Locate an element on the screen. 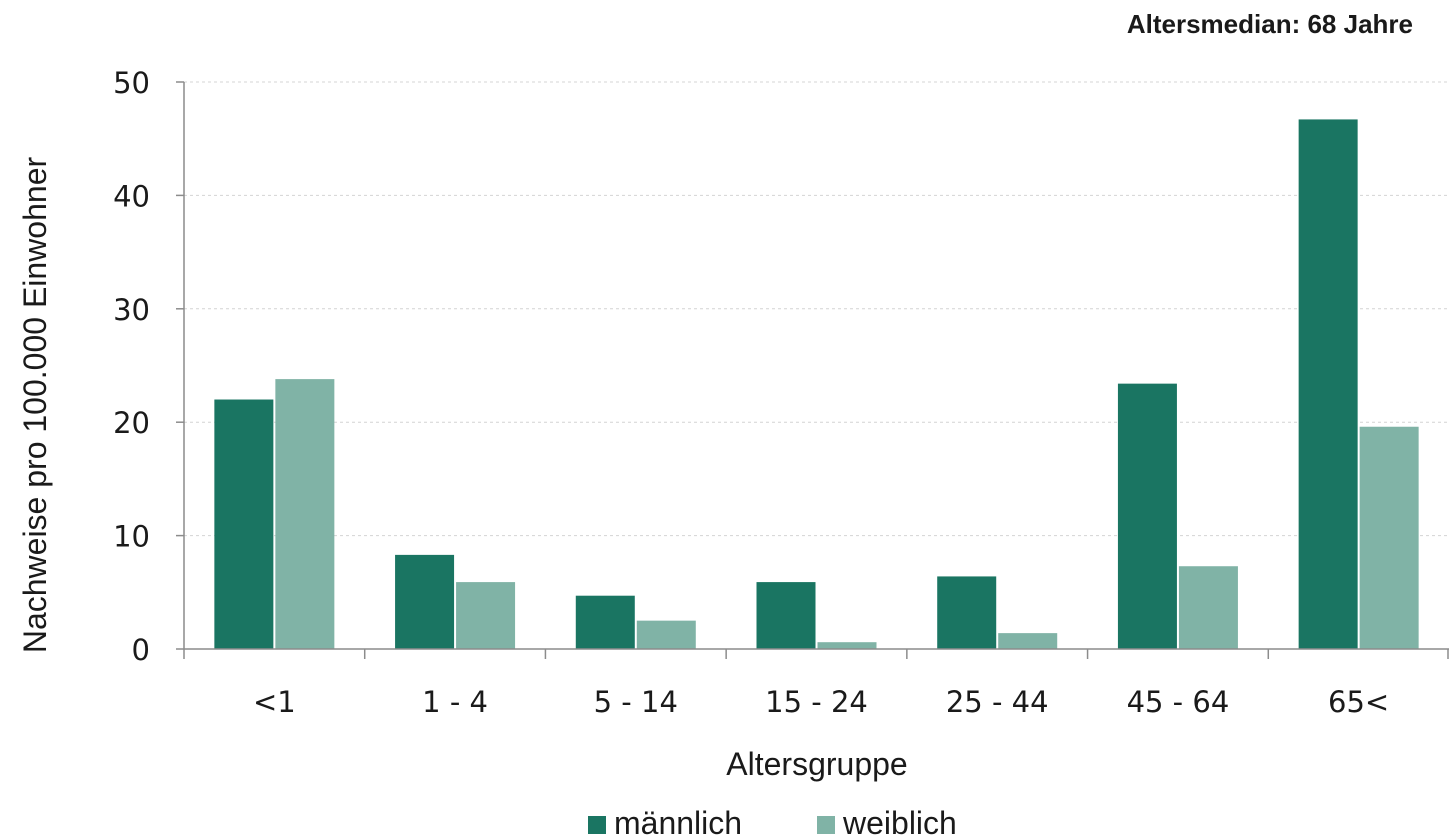 The height and width of the screenshot is (839, 1449). x-tick-label: <1 is located at coordinates (274, 702).